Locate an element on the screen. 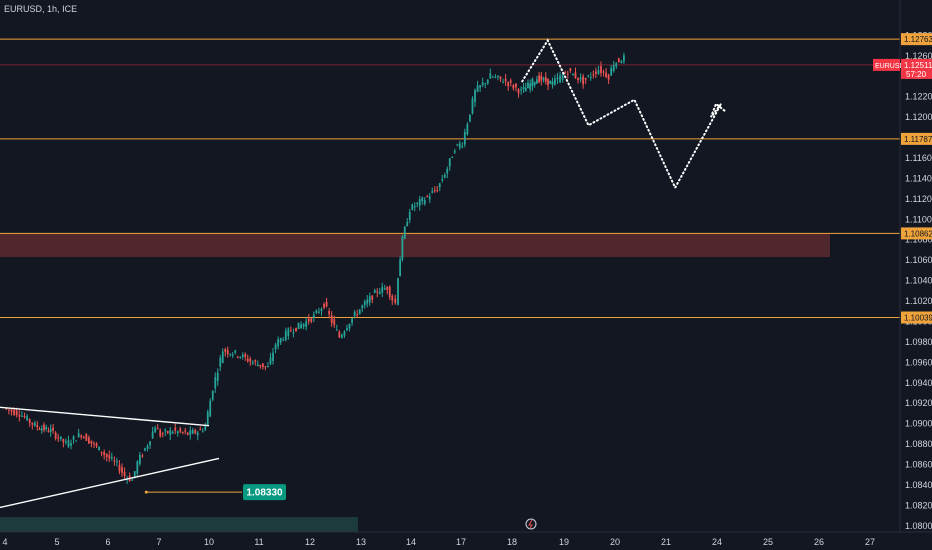 The height and width of the screenshot is (550, 932). time-tick-label: 6 is located at coordinates (107, 542).